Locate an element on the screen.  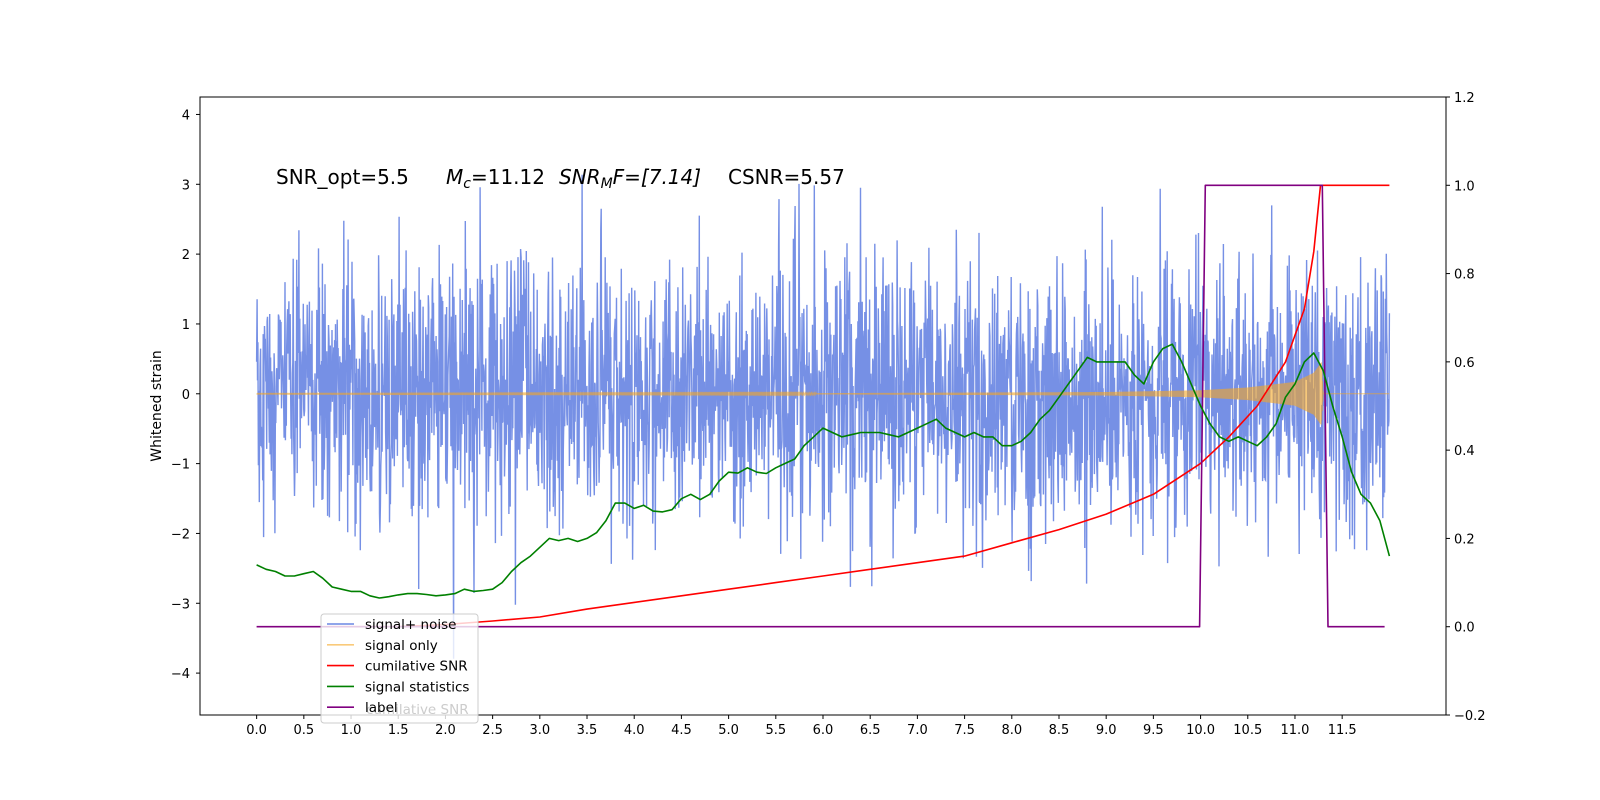
annotation-snrmf-symbol: SNR is located at coordinates (580, 177).